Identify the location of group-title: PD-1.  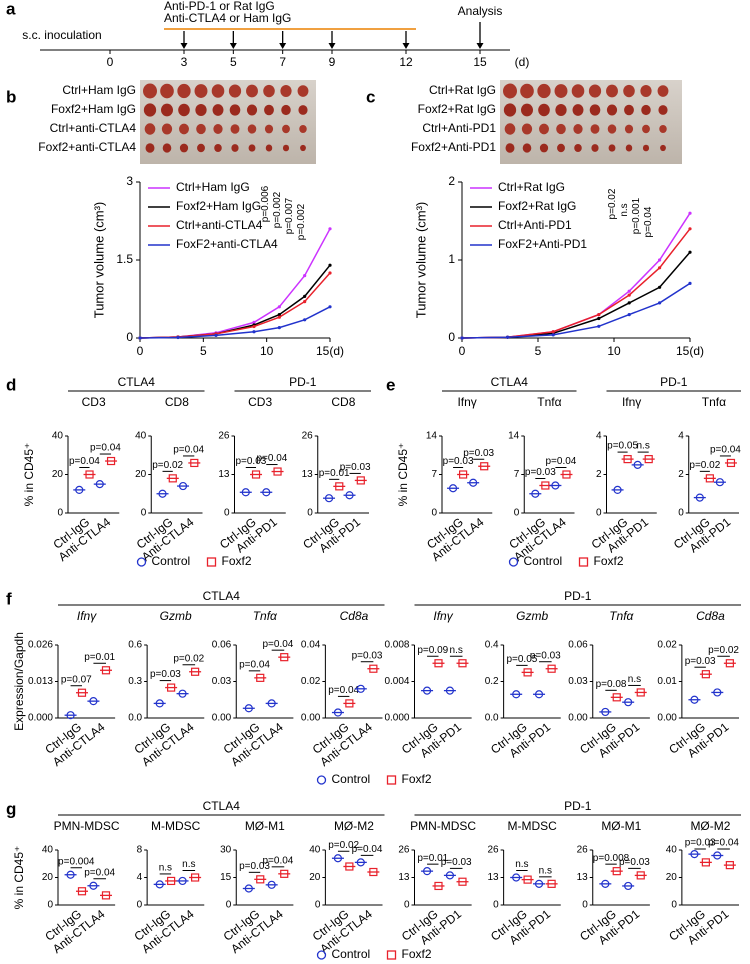
(578, 596).